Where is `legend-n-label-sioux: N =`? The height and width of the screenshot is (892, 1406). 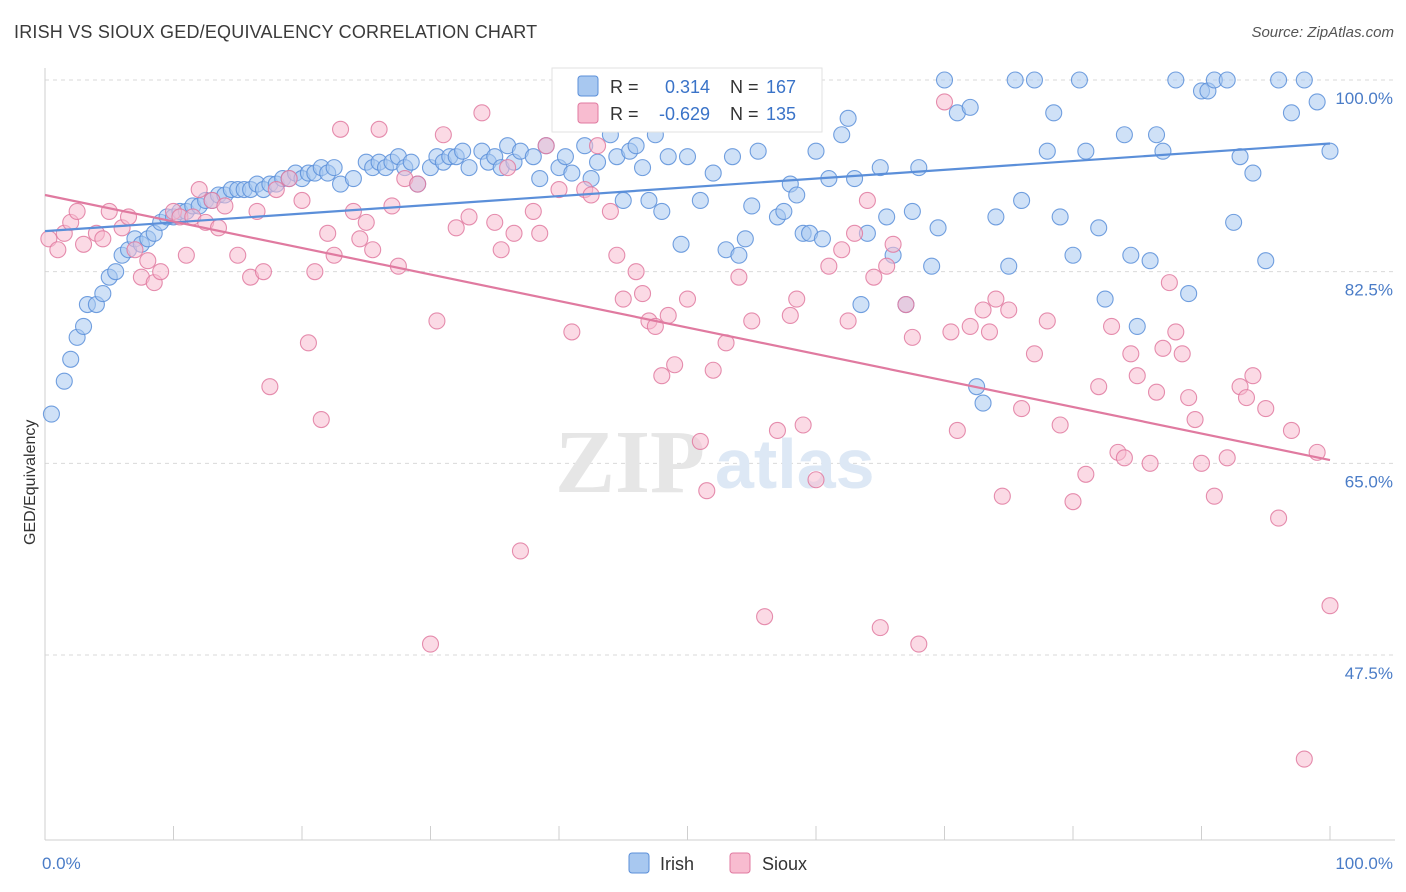
legend-n-label-sioux: N = is located at coordinates (744, 114).